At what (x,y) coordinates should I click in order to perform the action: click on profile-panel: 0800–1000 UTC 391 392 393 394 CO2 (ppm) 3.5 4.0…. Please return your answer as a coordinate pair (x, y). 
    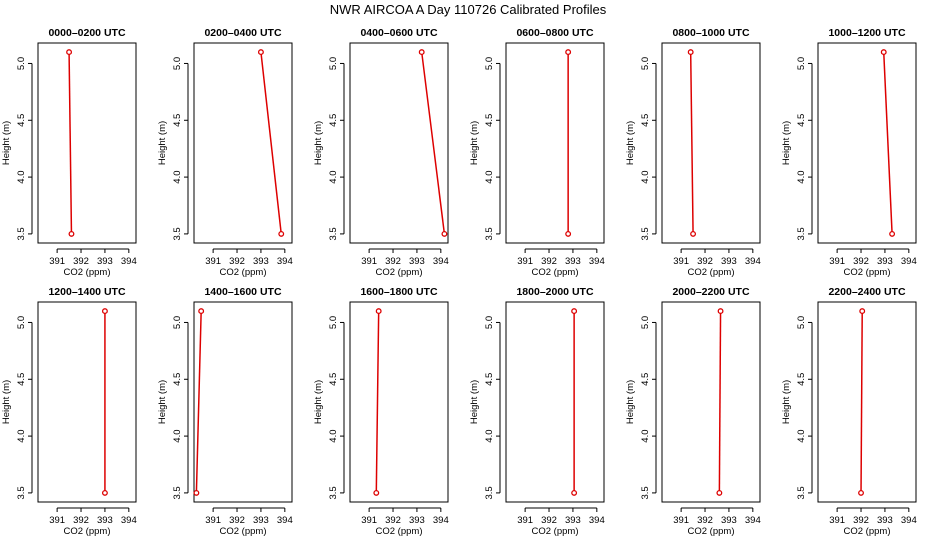
    Looking at the image, I should click on (693, 152).